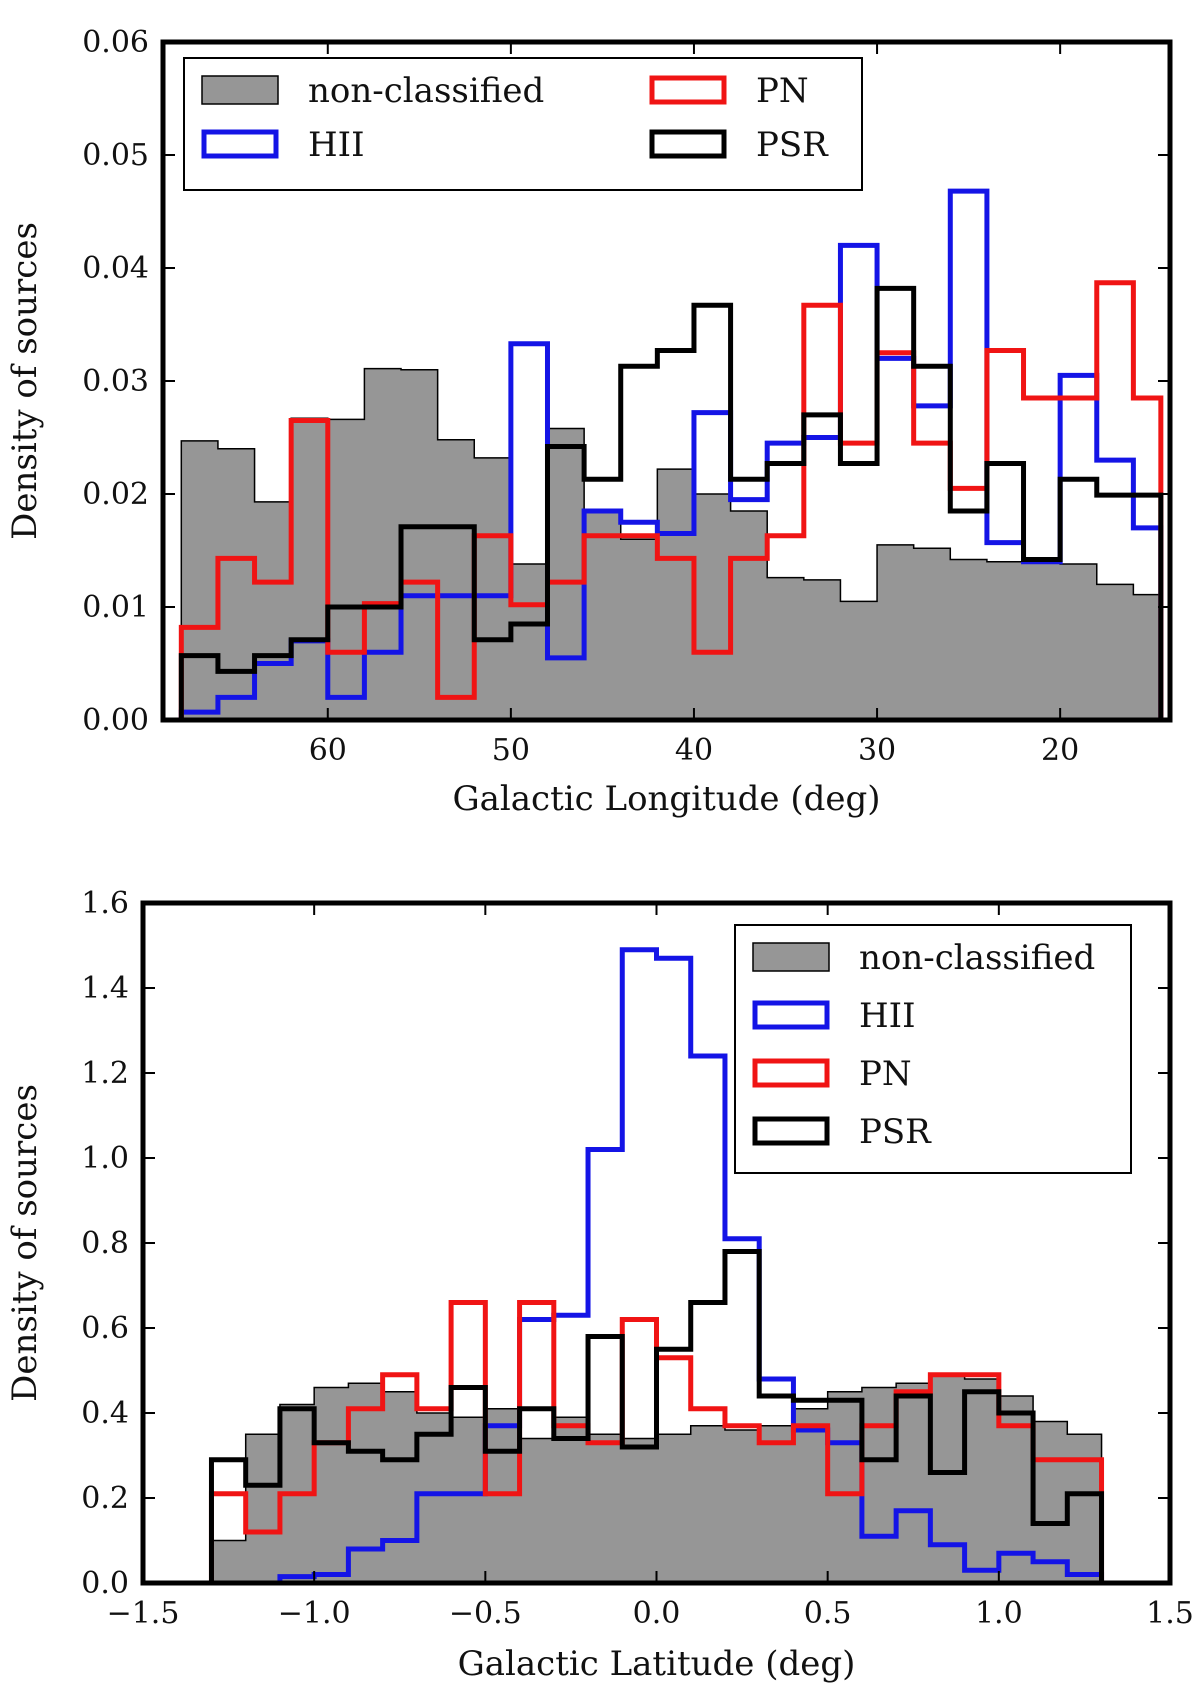 The width and height of the screenshot is (1200, 1699). I want to click on y-tick-label: 0.01, so click(115, 607).